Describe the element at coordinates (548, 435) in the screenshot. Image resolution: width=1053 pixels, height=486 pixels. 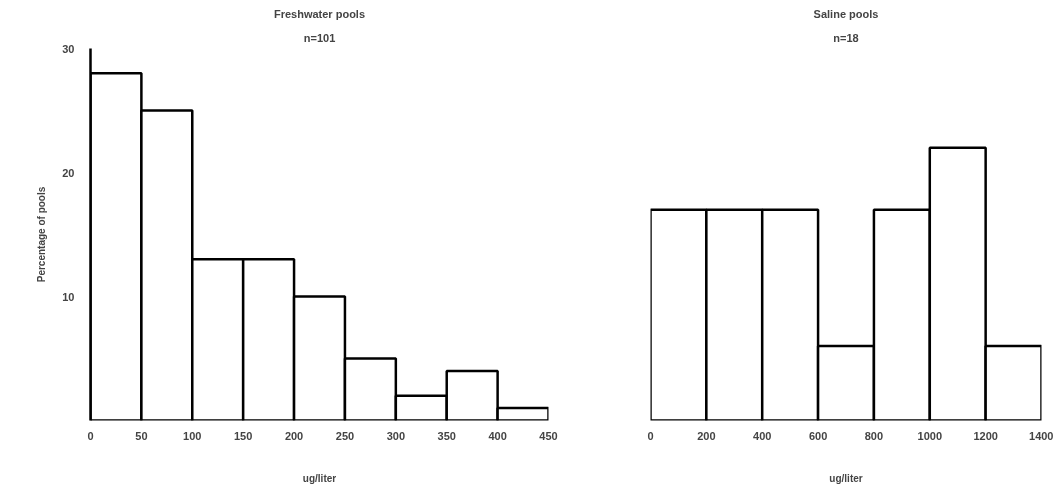
I see `x-tick-label: 450` at that location.